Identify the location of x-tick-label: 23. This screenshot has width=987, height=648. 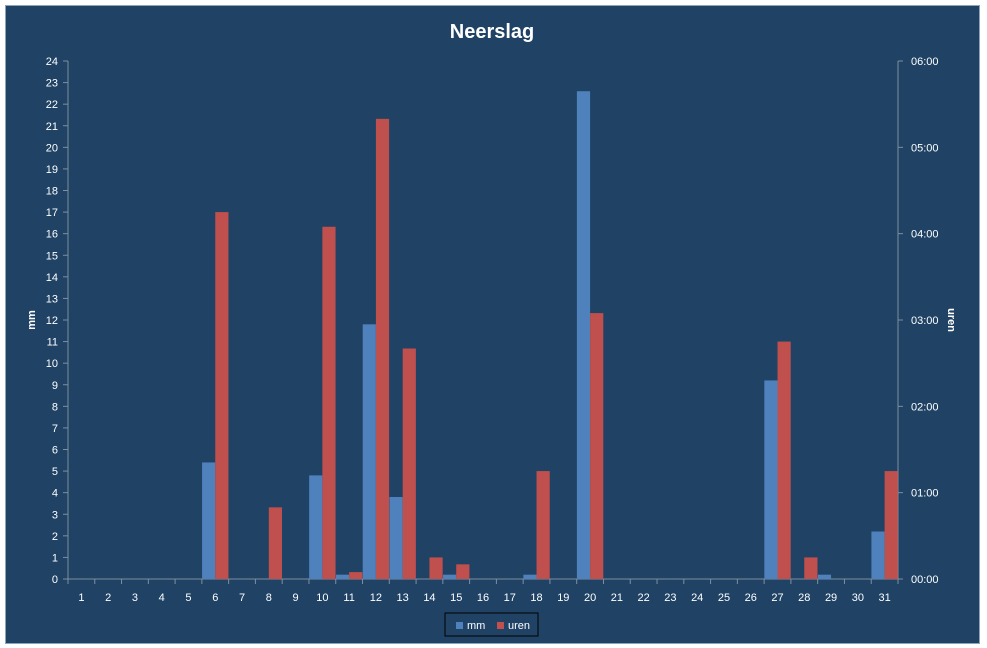
(670, 598).